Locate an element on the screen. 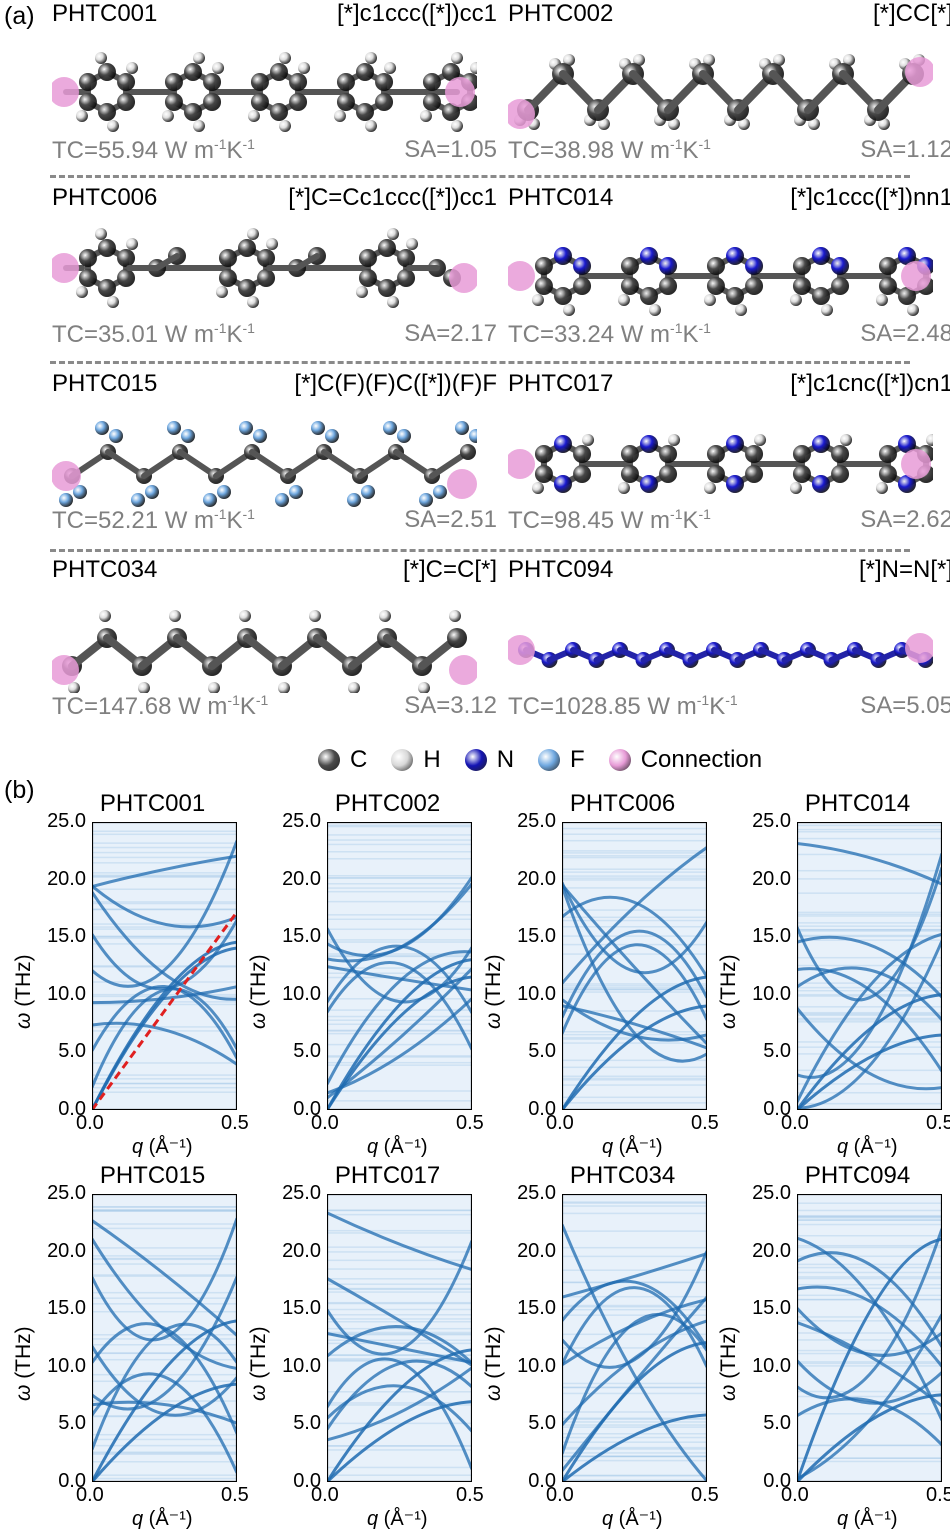 The height and width of the screenshot is (1534, 950). molecule-id: PHTC034 is located at coordinates (104, 570).